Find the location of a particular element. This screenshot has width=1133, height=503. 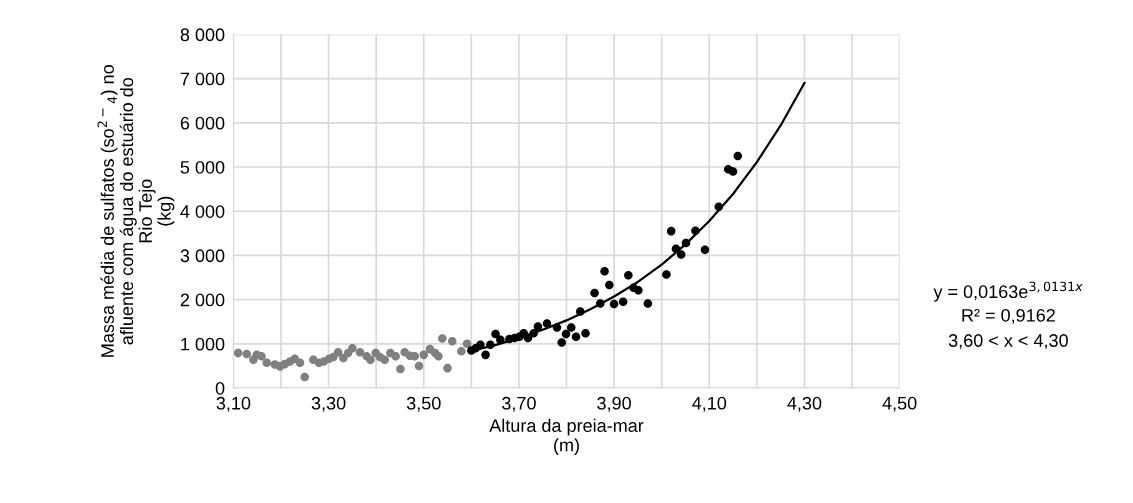

x-tick-label: 3,70 is located at coordinates (519, 404).